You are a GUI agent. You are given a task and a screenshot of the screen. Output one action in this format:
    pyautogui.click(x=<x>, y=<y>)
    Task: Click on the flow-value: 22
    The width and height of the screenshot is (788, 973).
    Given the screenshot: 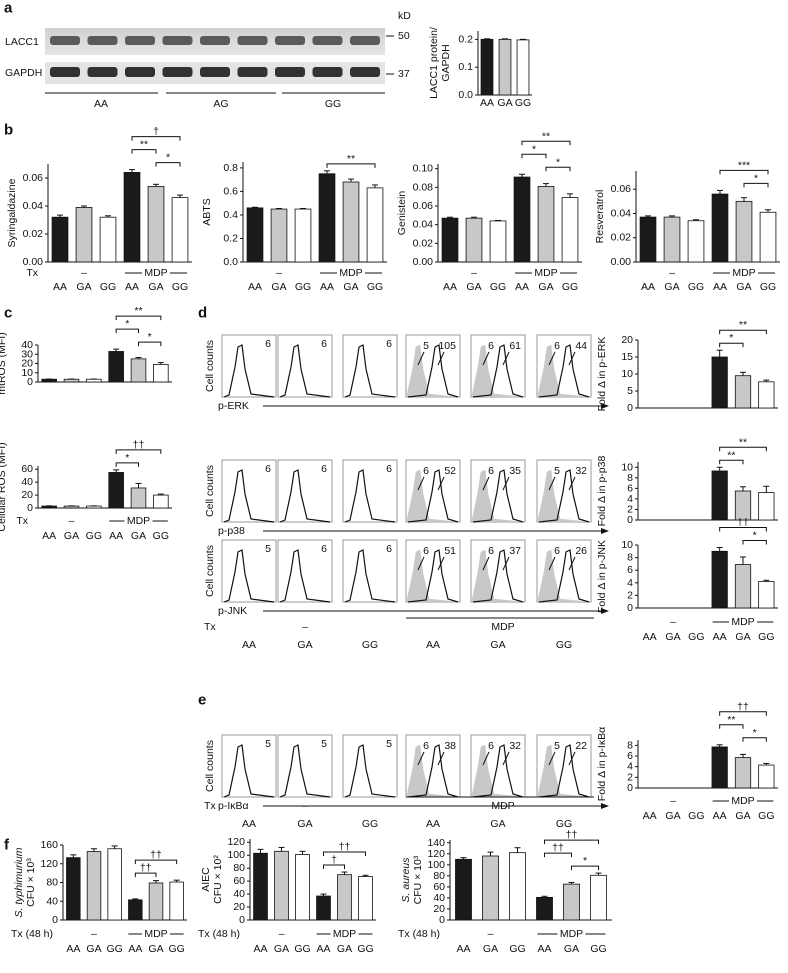 What is the action you would take?
    pyautogui.click(x=581, y=746)
    